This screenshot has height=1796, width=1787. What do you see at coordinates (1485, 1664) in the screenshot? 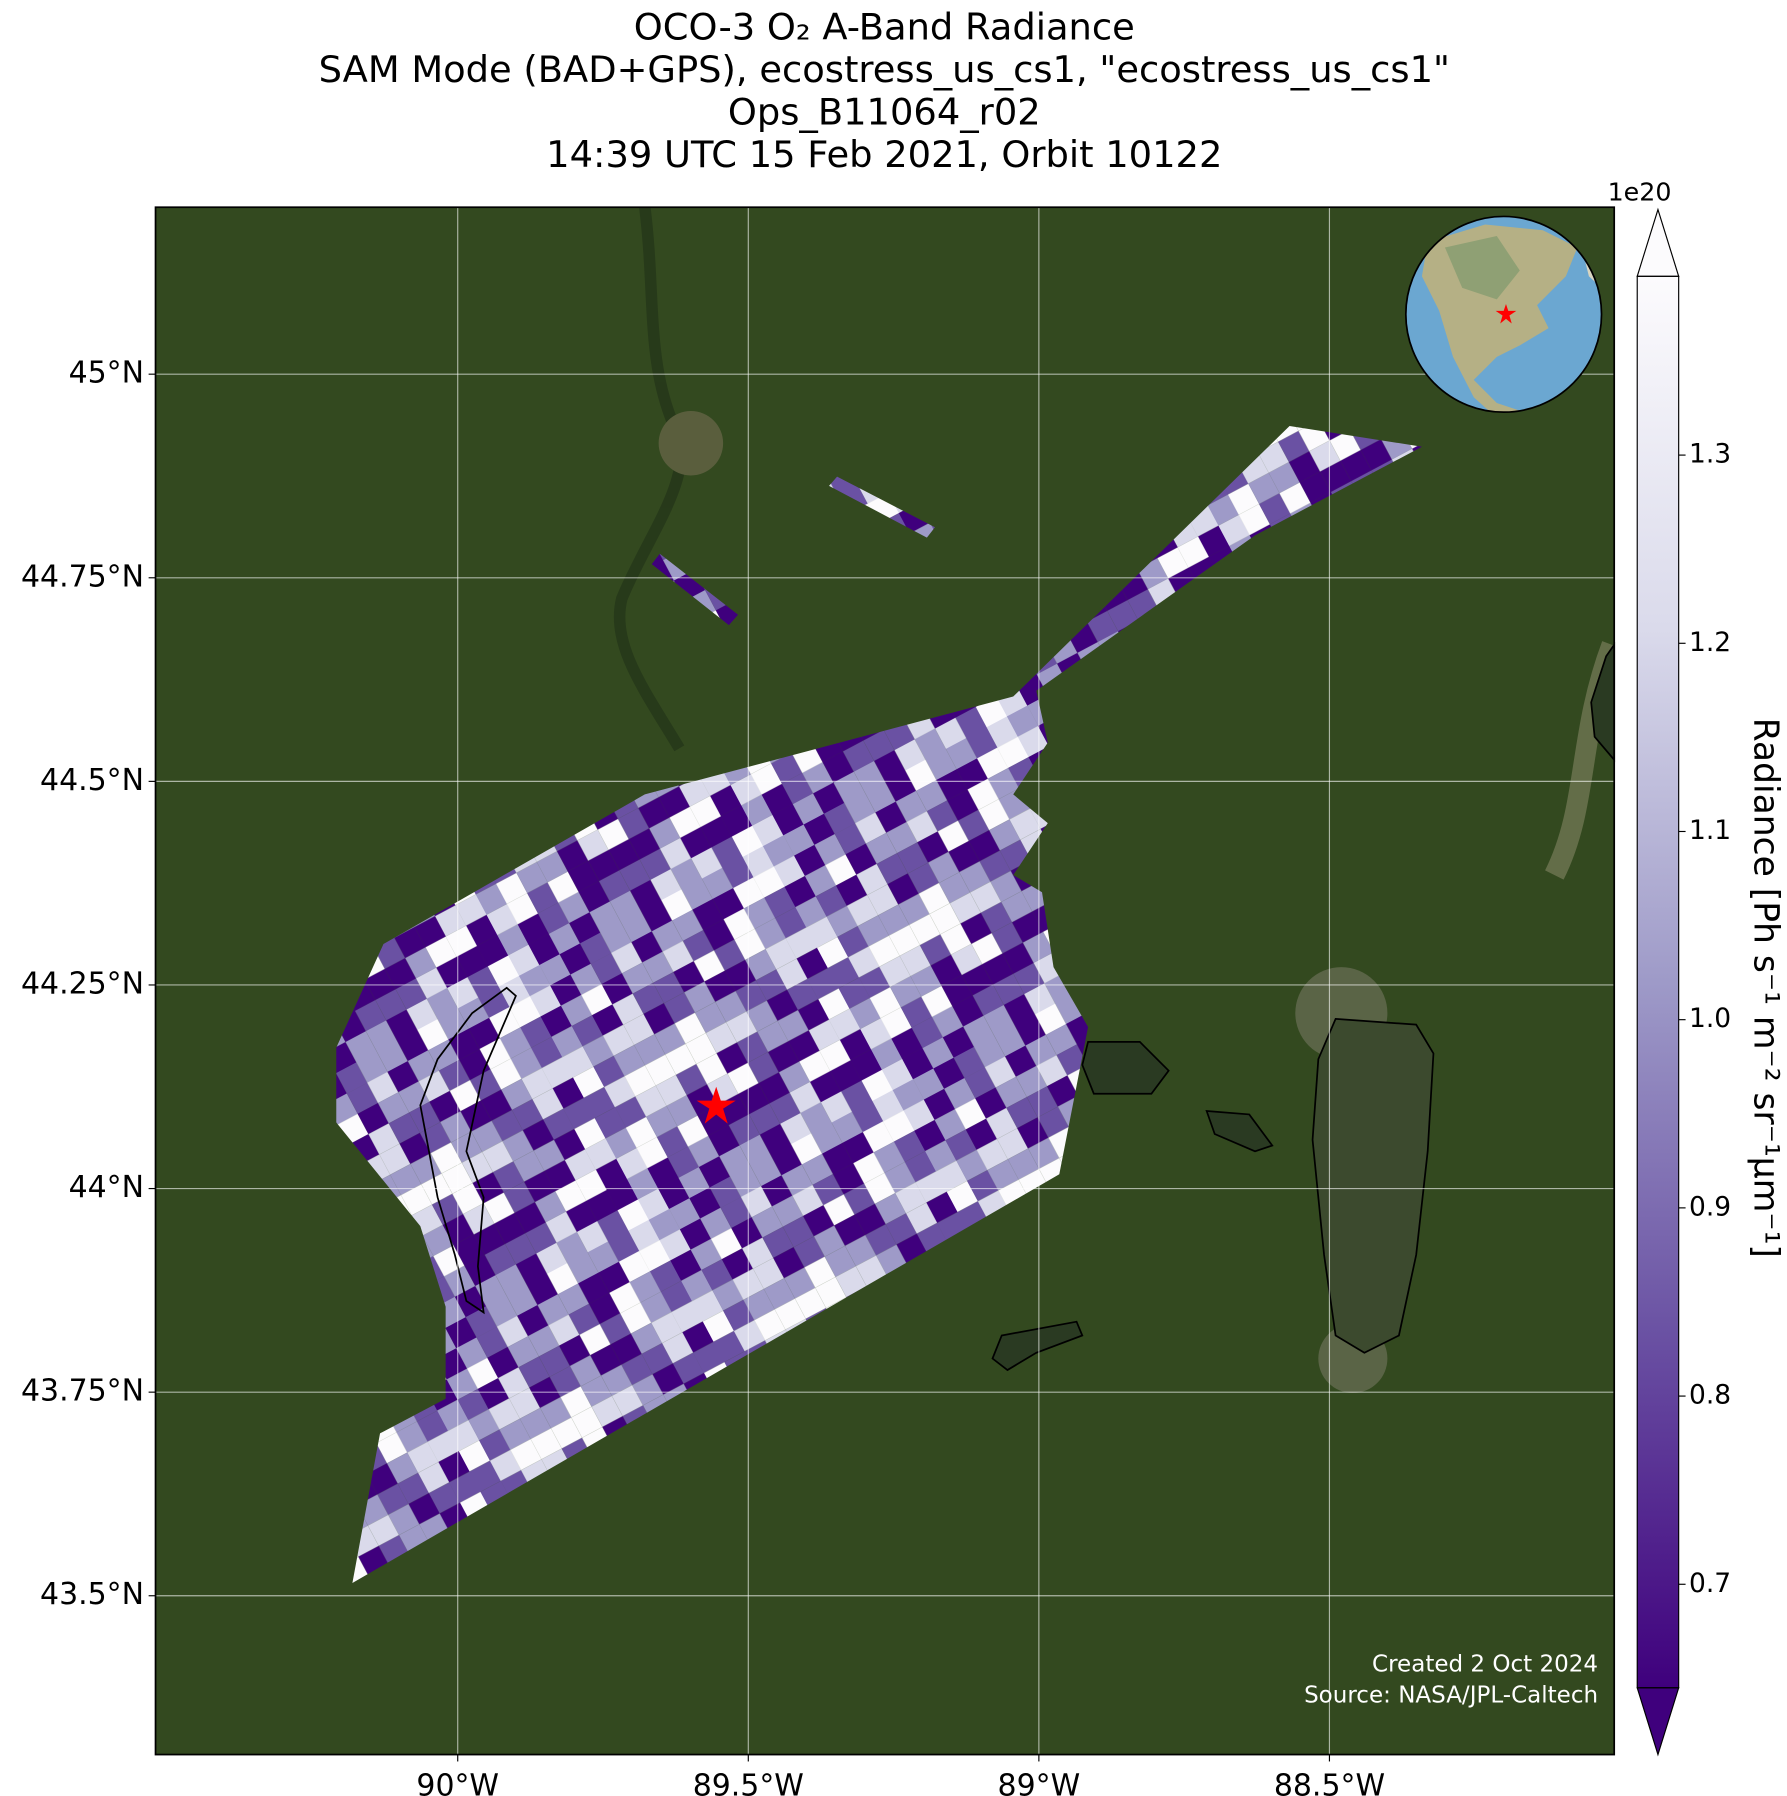
I see `footer-created: Created 2 Oct 2024` at bounding box center [1485, 1664].